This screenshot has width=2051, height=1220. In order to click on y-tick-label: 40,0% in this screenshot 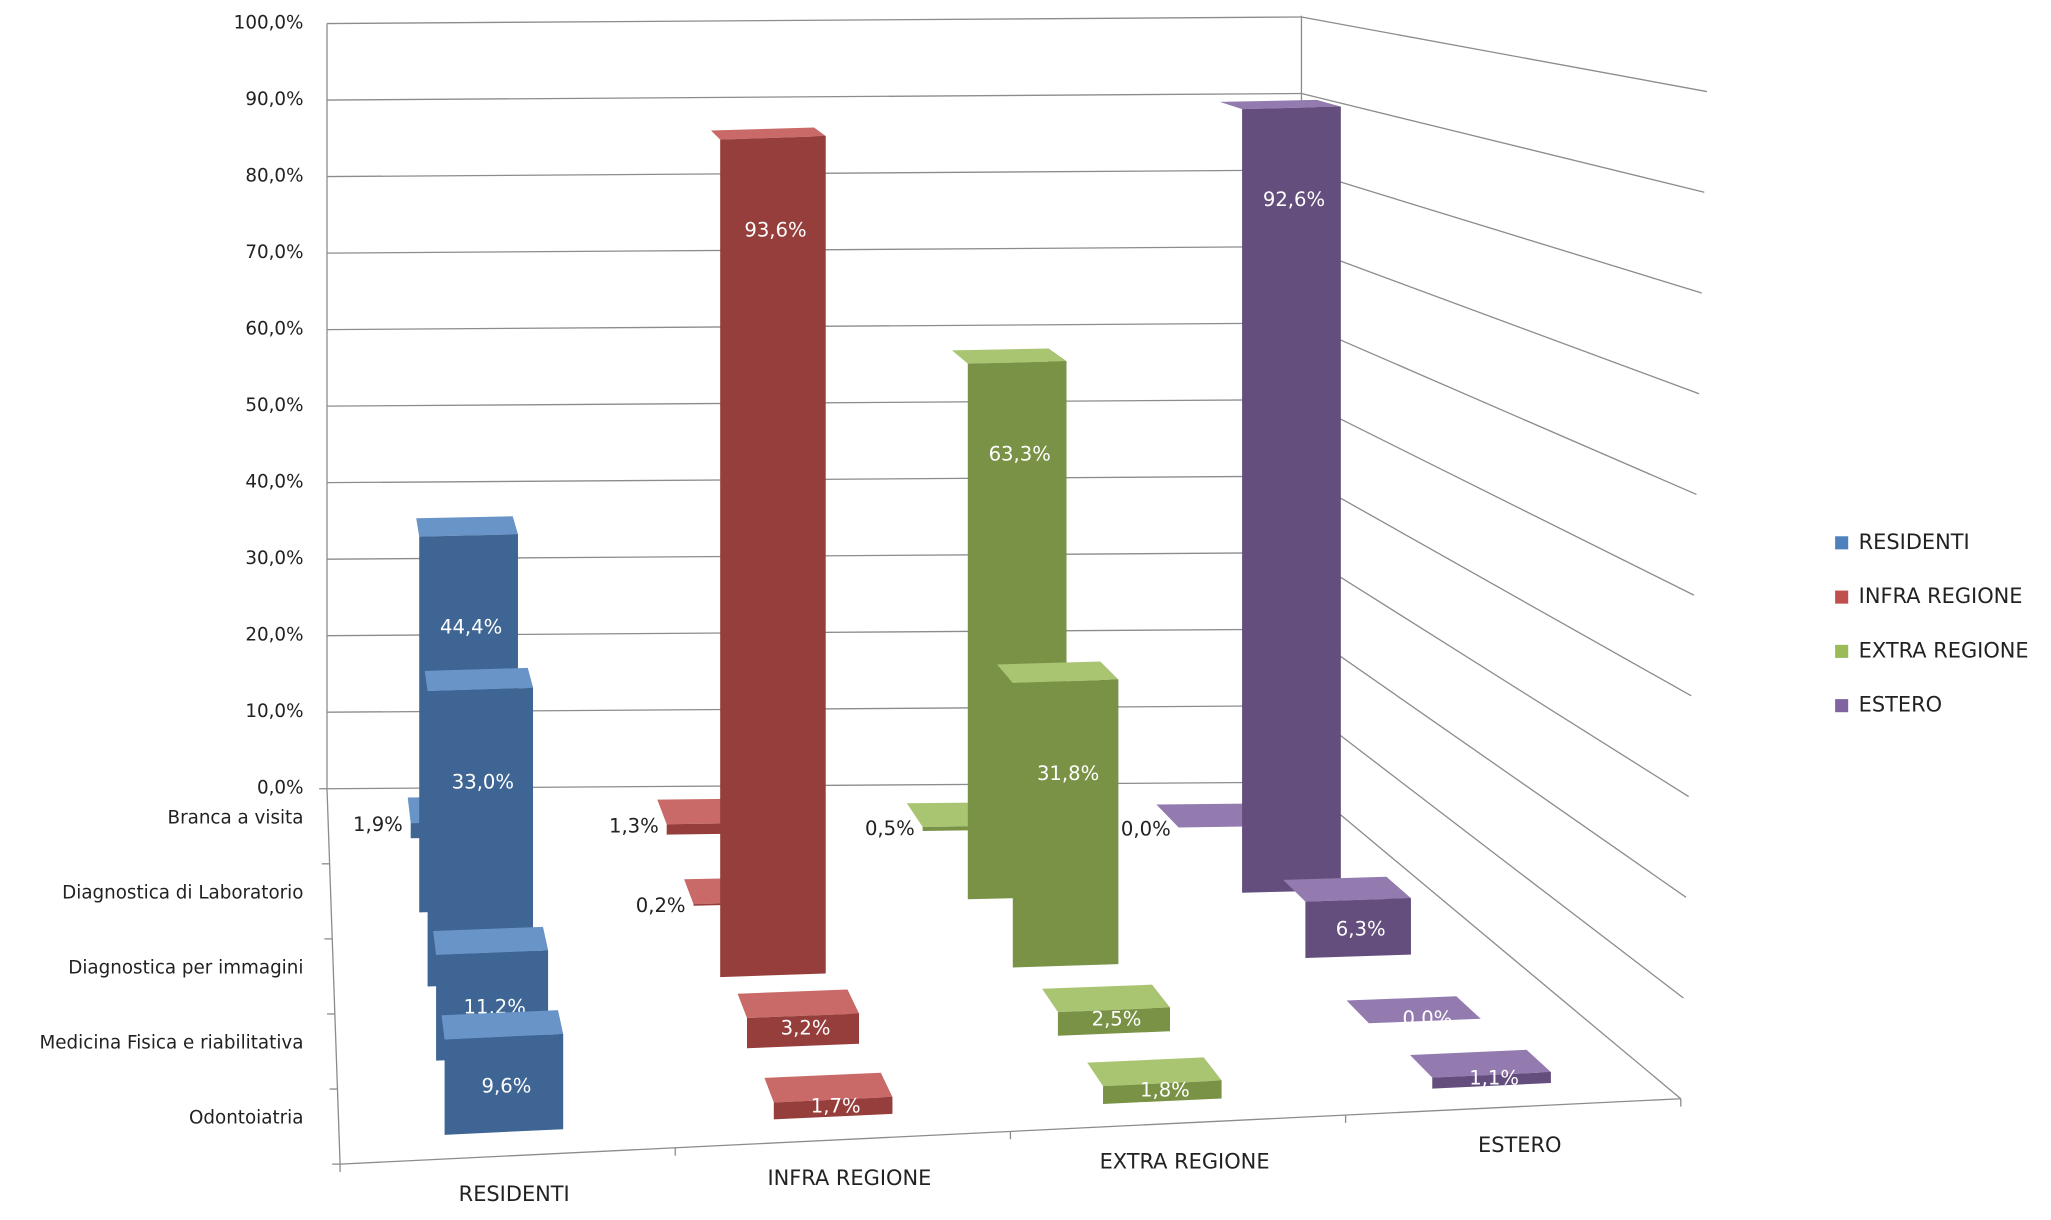, I will do `click(274, 482)`.